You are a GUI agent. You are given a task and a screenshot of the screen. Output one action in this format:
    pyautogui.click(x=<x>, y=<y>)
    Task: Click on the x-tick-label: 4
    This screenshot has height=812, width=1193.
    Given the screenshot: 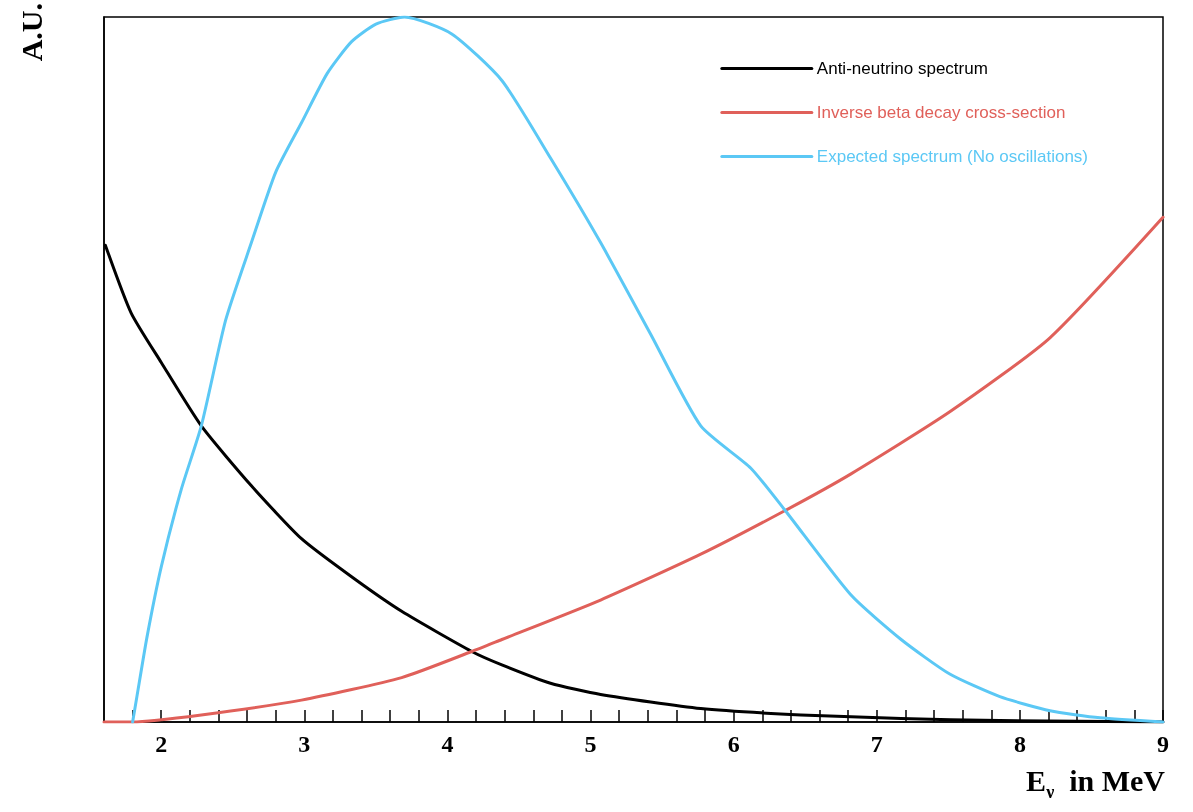 What is the action you would take?
    pyautogui.click(x=447, y=744)
    